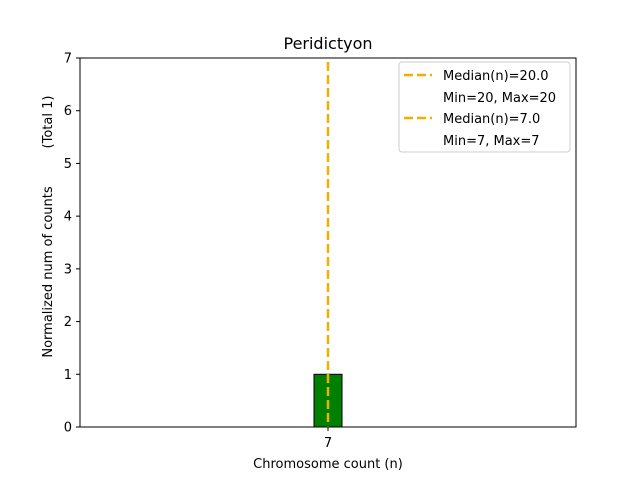 The image size is (640, 480). Describe the element at coordinates (48, 271) in the screenshot. I see `y-axis-label: Normalized num of counts` at that location.